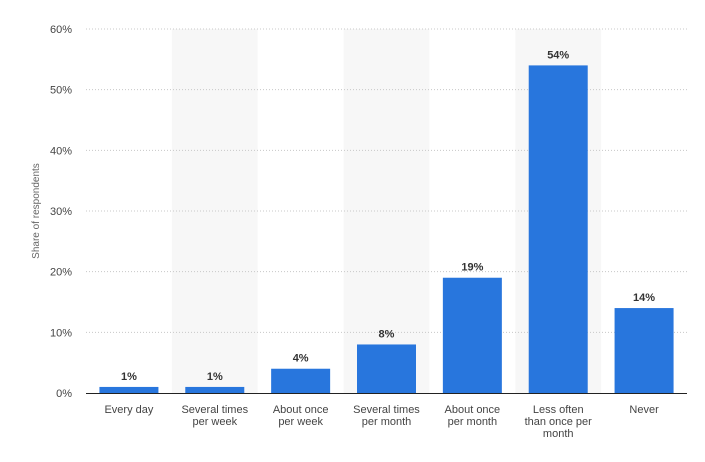 Image resolution: width=705 pixels, height=462 pixels. I want to click on x-category-label: About once per month, so click(473, 416).